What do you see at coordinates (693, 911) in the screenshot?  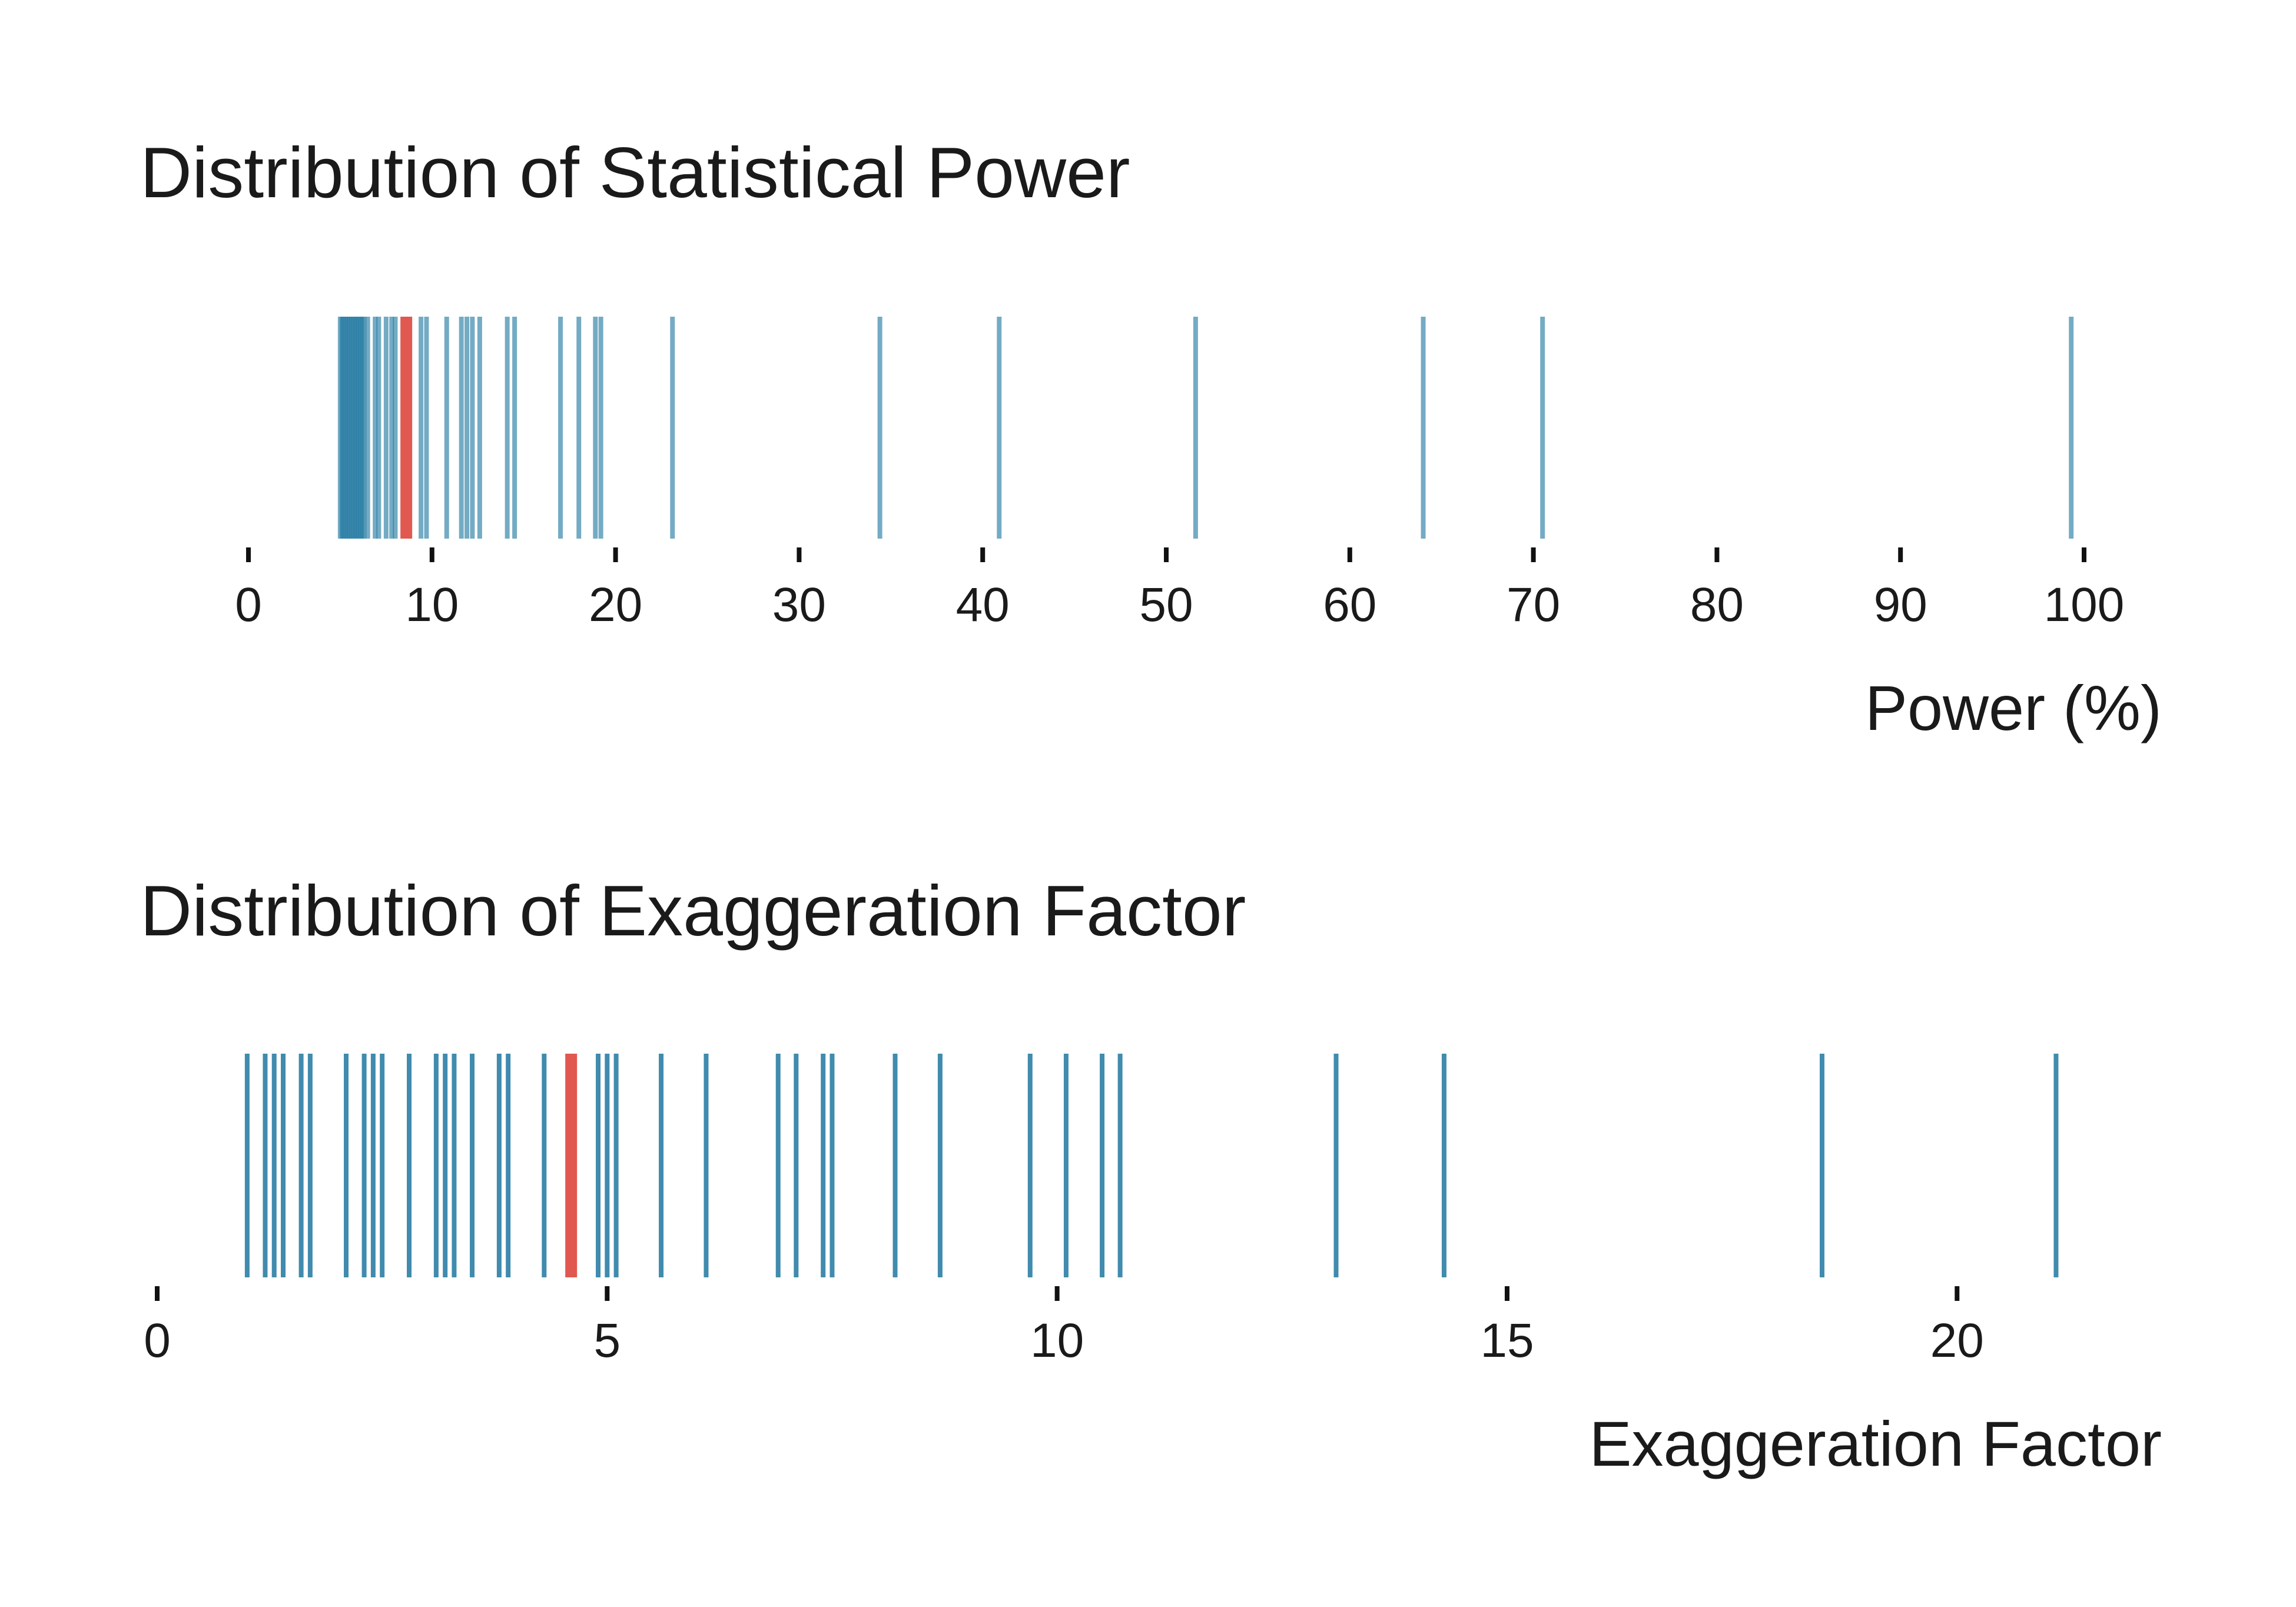 I see `chart-title-exaggeration: Distribution of Exaggeration Factor` at bounding box center [693, 911].